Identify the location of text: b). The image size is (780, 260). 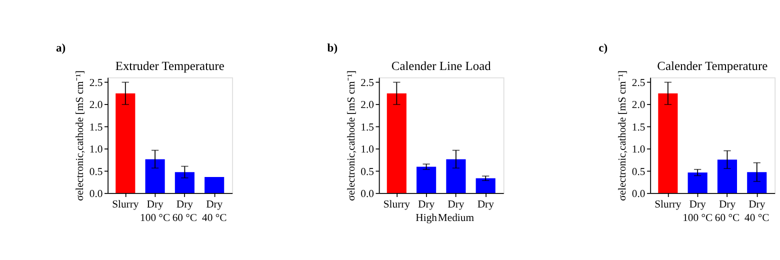
(332, 48).